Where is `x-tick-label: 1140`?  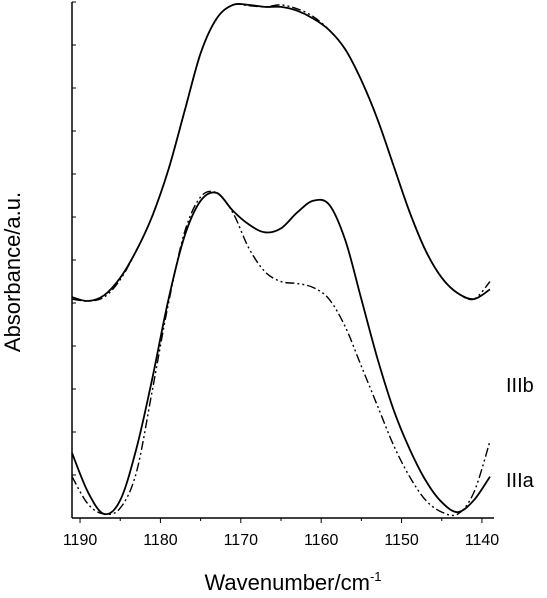
x-tick-label: 1140 is located at coordinates (482, 540).